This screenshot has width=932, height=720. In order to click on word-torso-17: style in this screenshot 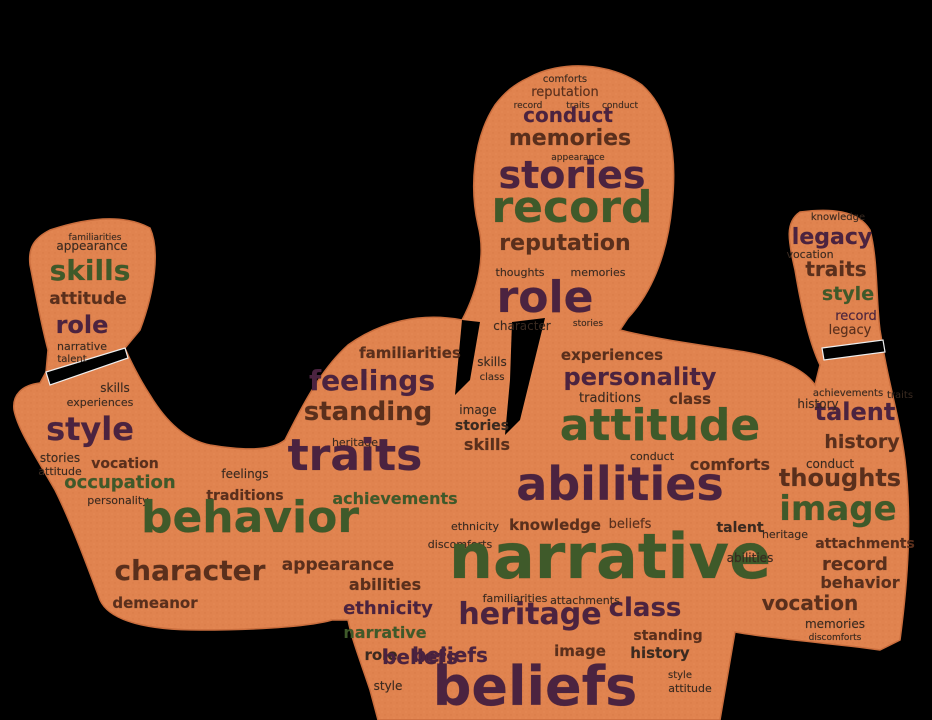, I will do `click(388, 686)`.